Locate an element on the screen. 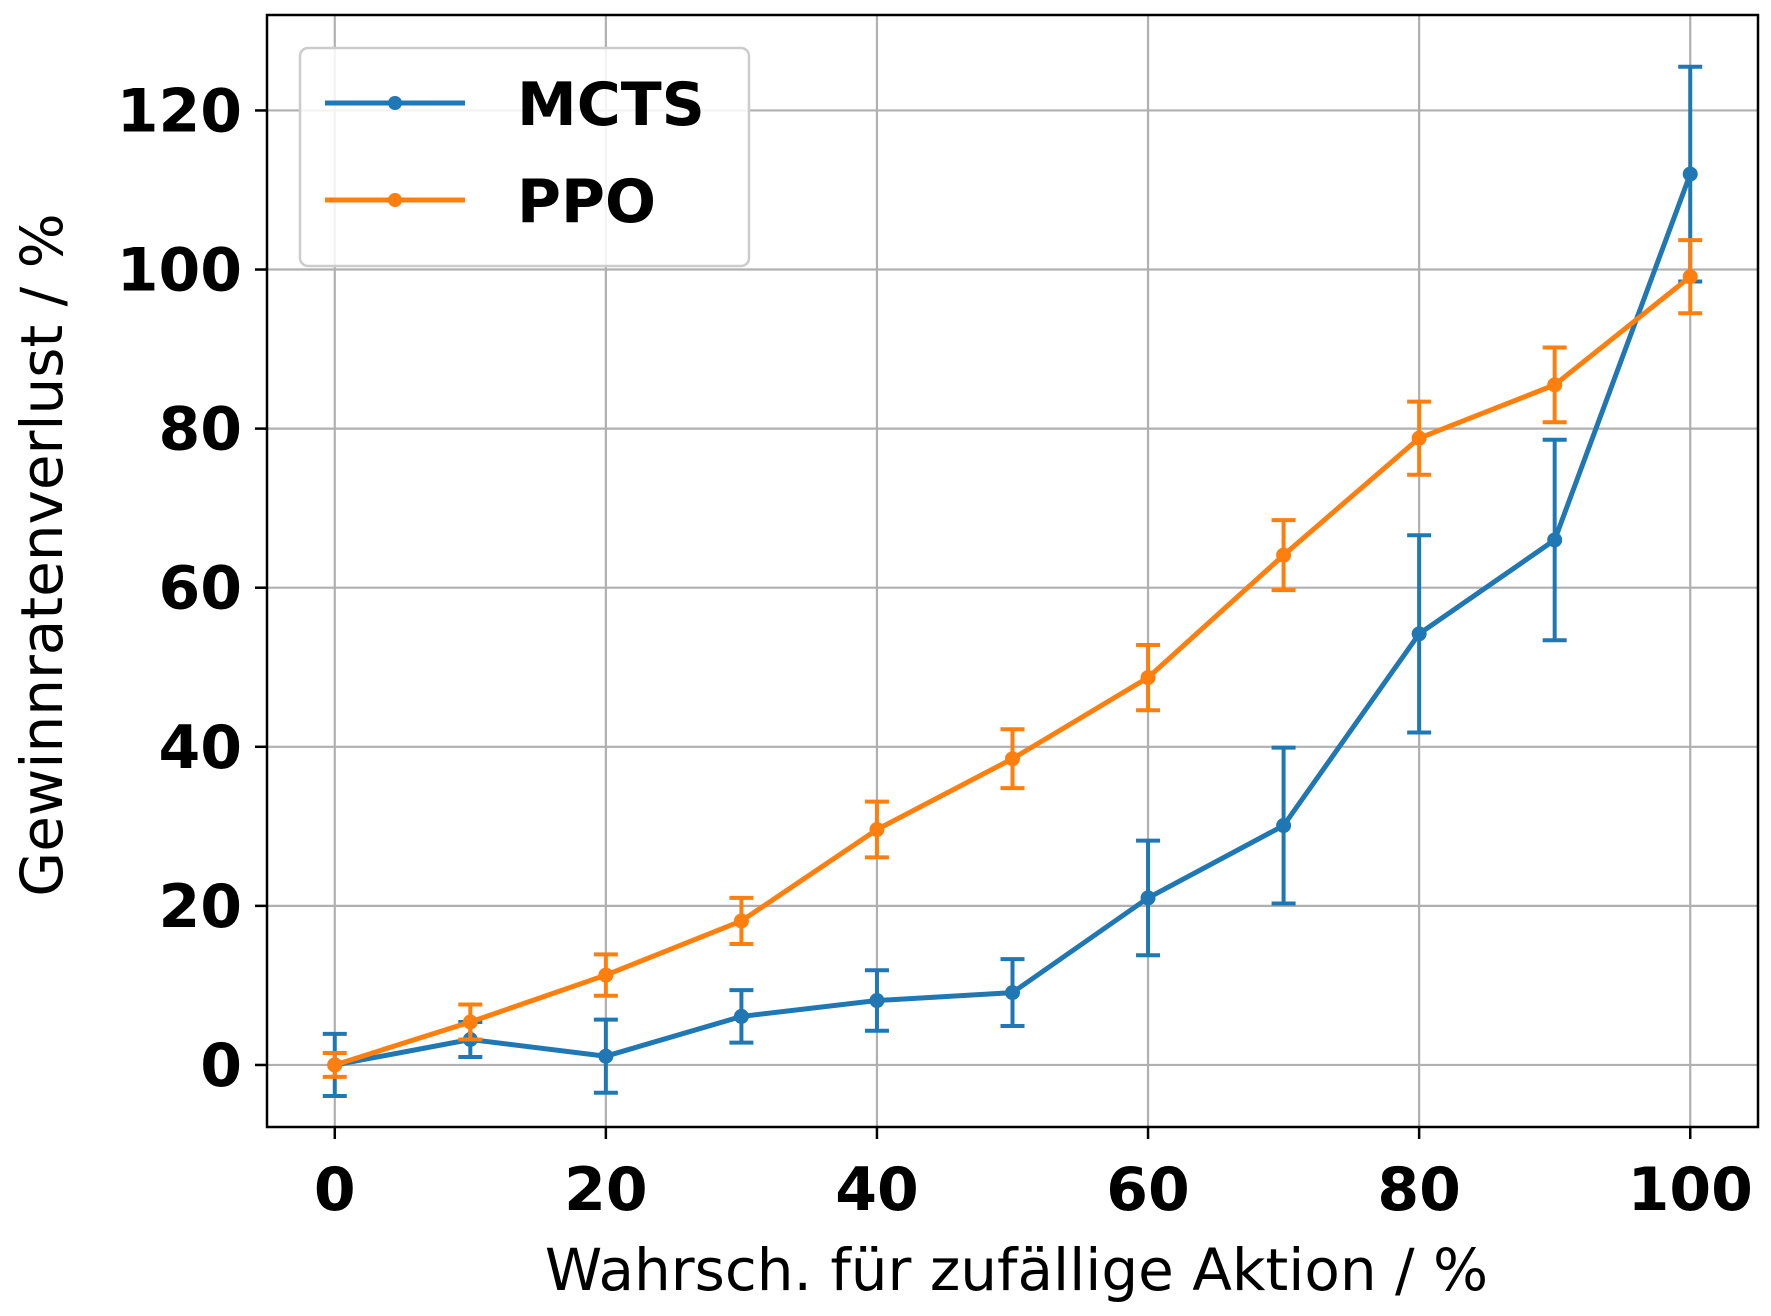 Image resolution: width=1771 pixels, height=1316 pixels. x-axis-label: Wahrsch. für zufällige Aktion / % is located at coordinates (1016, 1270).